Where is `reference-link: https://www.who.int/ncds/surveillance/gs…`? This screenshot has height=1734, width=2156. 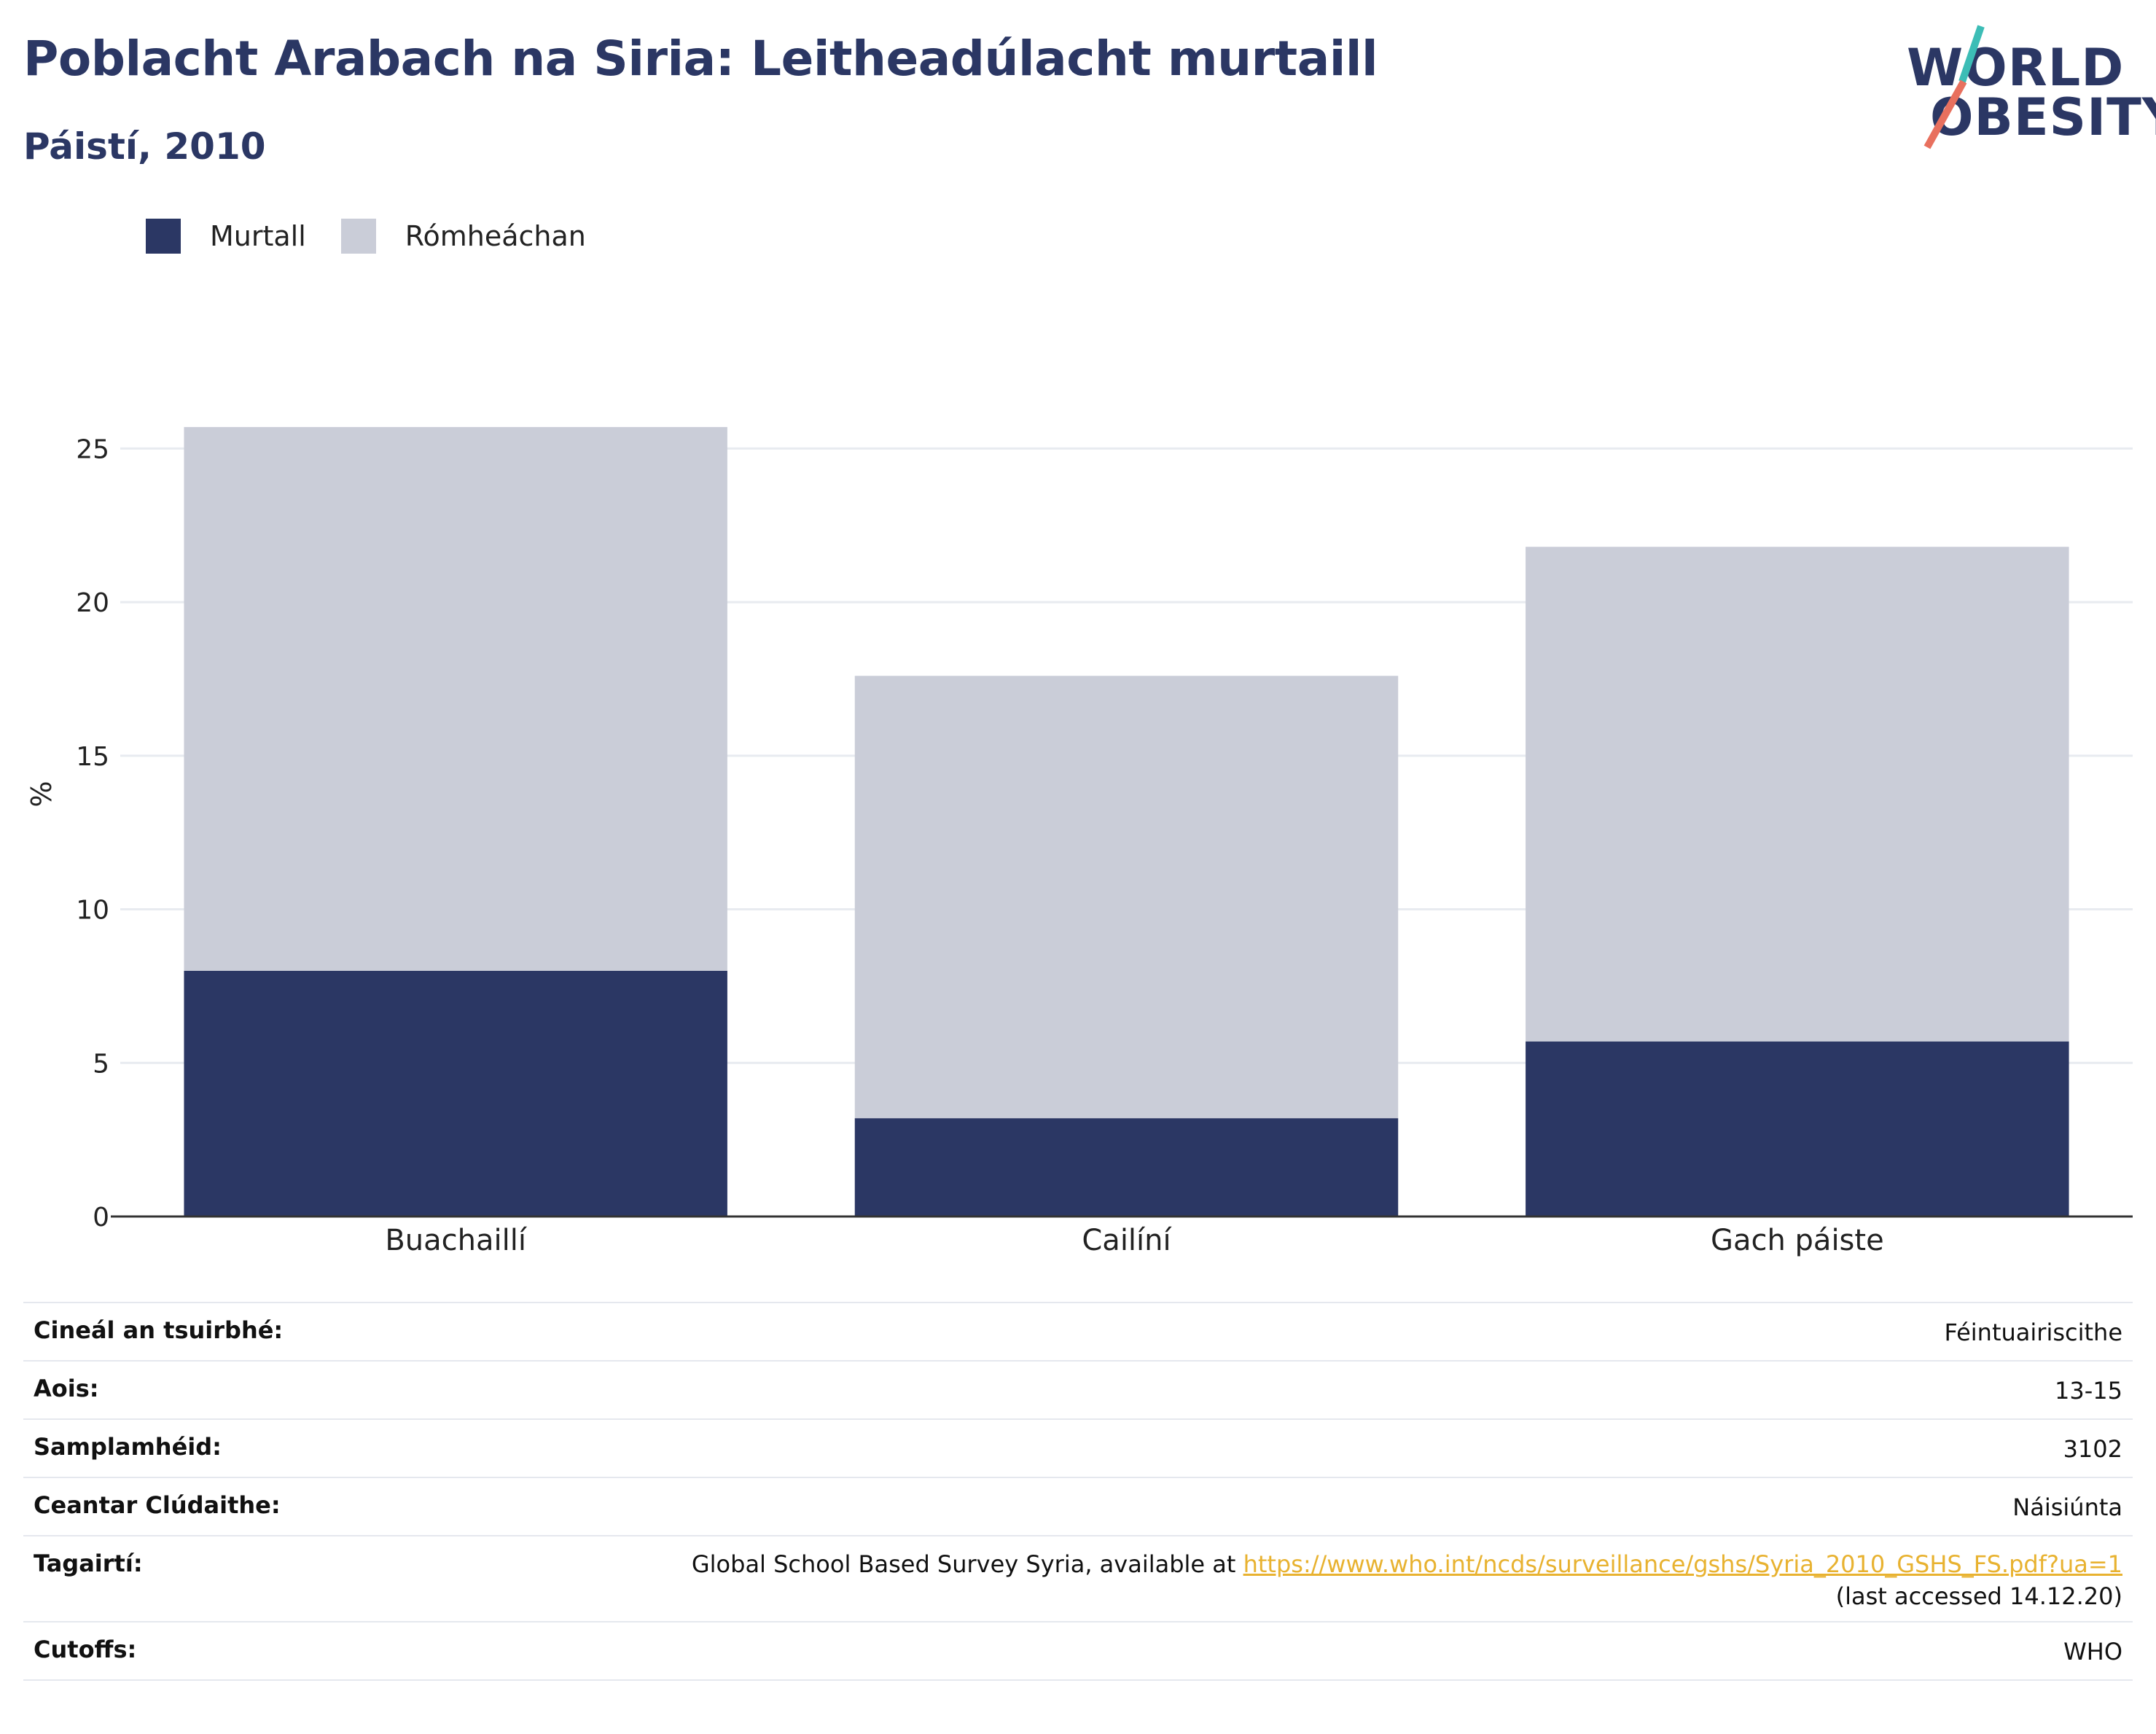 reference-link: https://www.who.int/ncds/surveillance/gs… is located at coordinates (1683, 1564).